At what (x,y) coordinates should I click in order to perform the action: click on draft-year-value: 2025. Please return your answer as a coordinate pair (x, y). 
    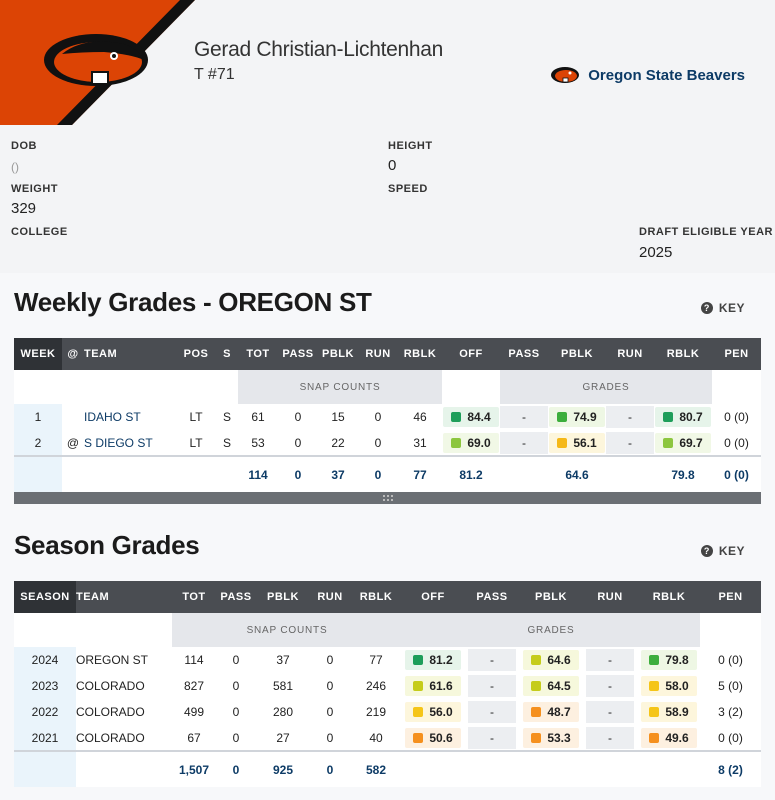
    Looking at the image, I should click on (656, 252).